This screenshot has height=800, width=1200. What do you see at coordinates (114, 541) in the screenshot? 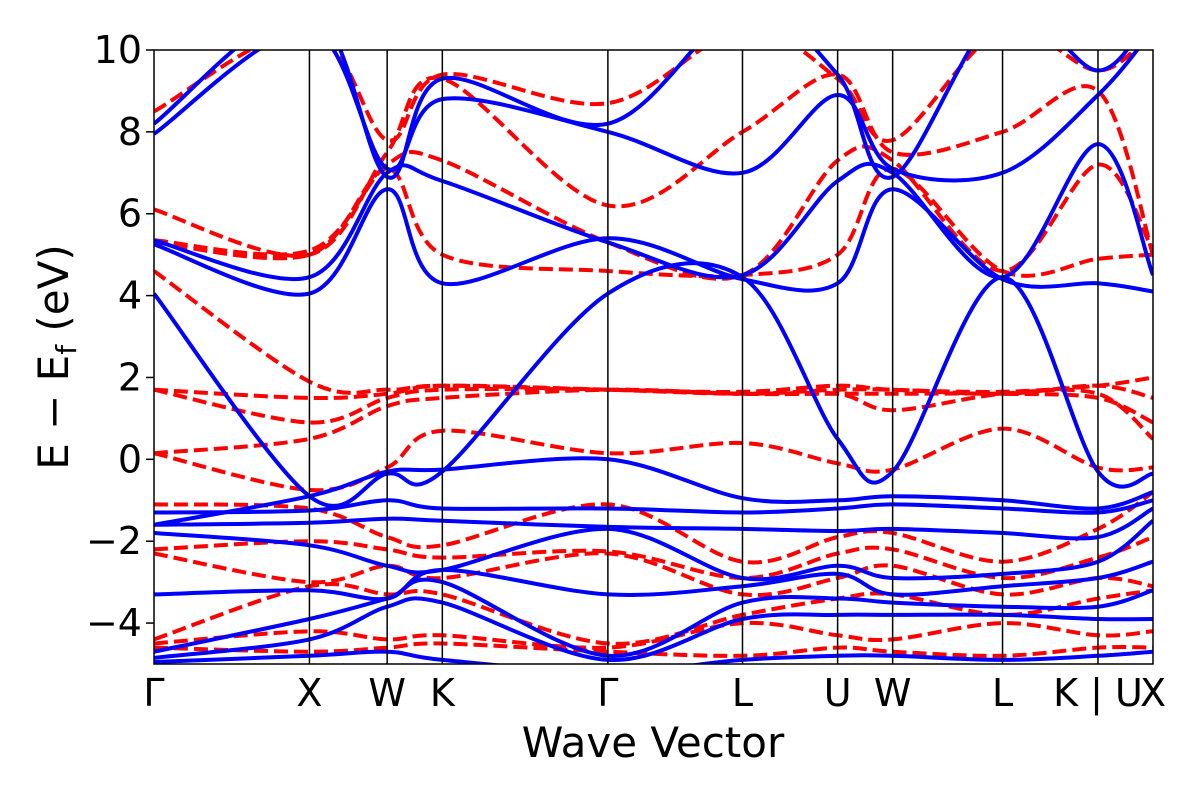
I see `y-tick-label-6: −2` at bounding box center [114, 541].